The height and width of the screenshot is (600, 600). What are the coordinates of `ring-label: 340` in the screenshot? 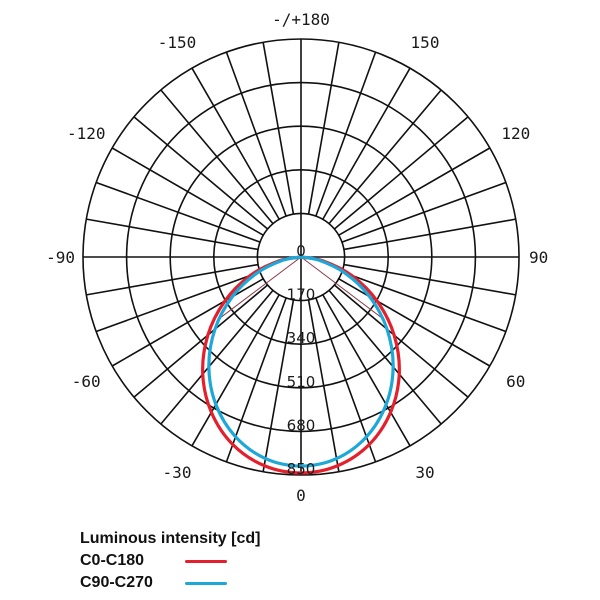 It's located at (301, 338).